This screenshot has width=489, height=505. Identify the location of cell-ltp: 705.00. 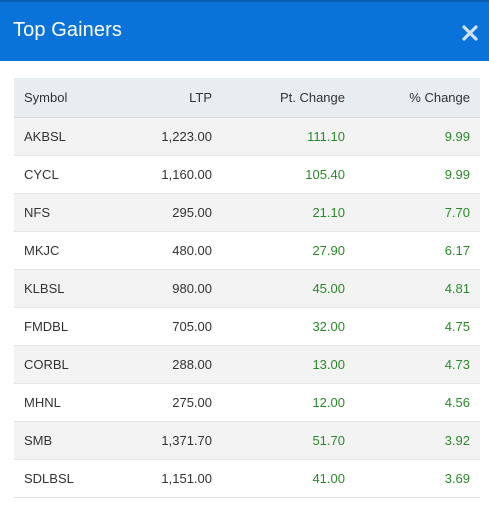
(168, 326).